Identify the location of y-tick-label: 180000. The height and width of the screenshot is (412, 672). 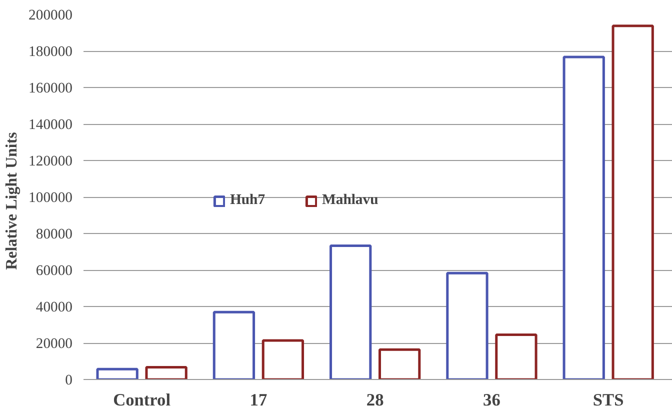
(50, 52).